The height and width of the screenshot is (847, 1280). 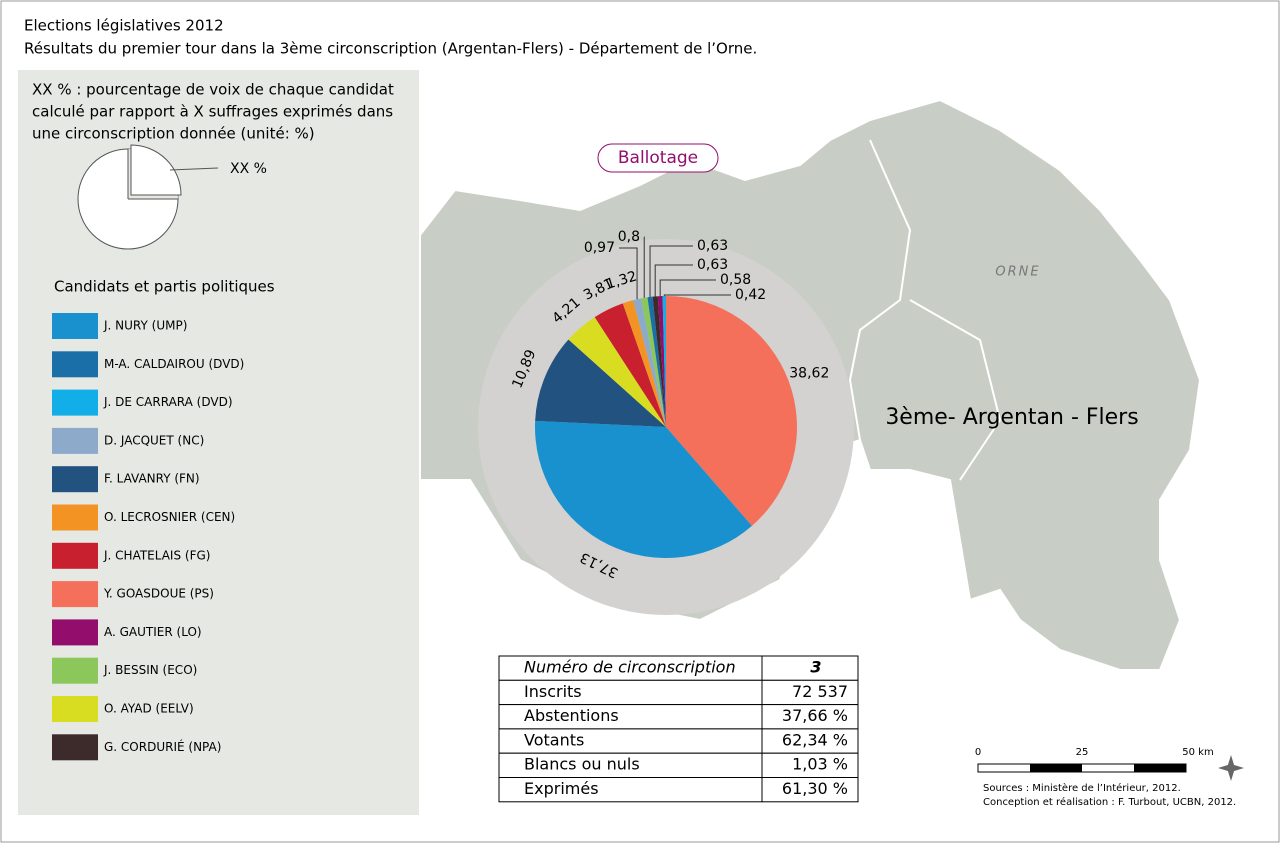 I want to click on table-value: 37,66 %, so click(x=815, y=715).